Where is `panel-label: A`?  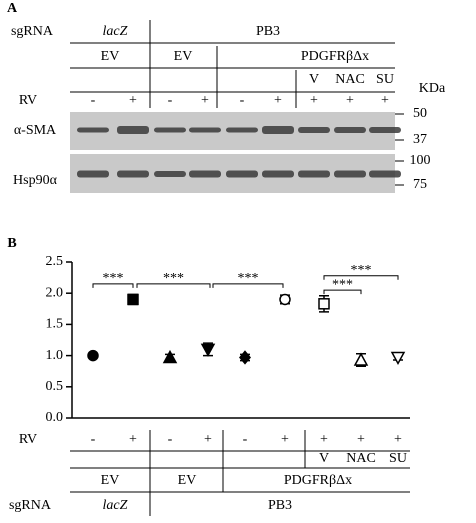 panel-label: A is located at coordinates (12, 8).